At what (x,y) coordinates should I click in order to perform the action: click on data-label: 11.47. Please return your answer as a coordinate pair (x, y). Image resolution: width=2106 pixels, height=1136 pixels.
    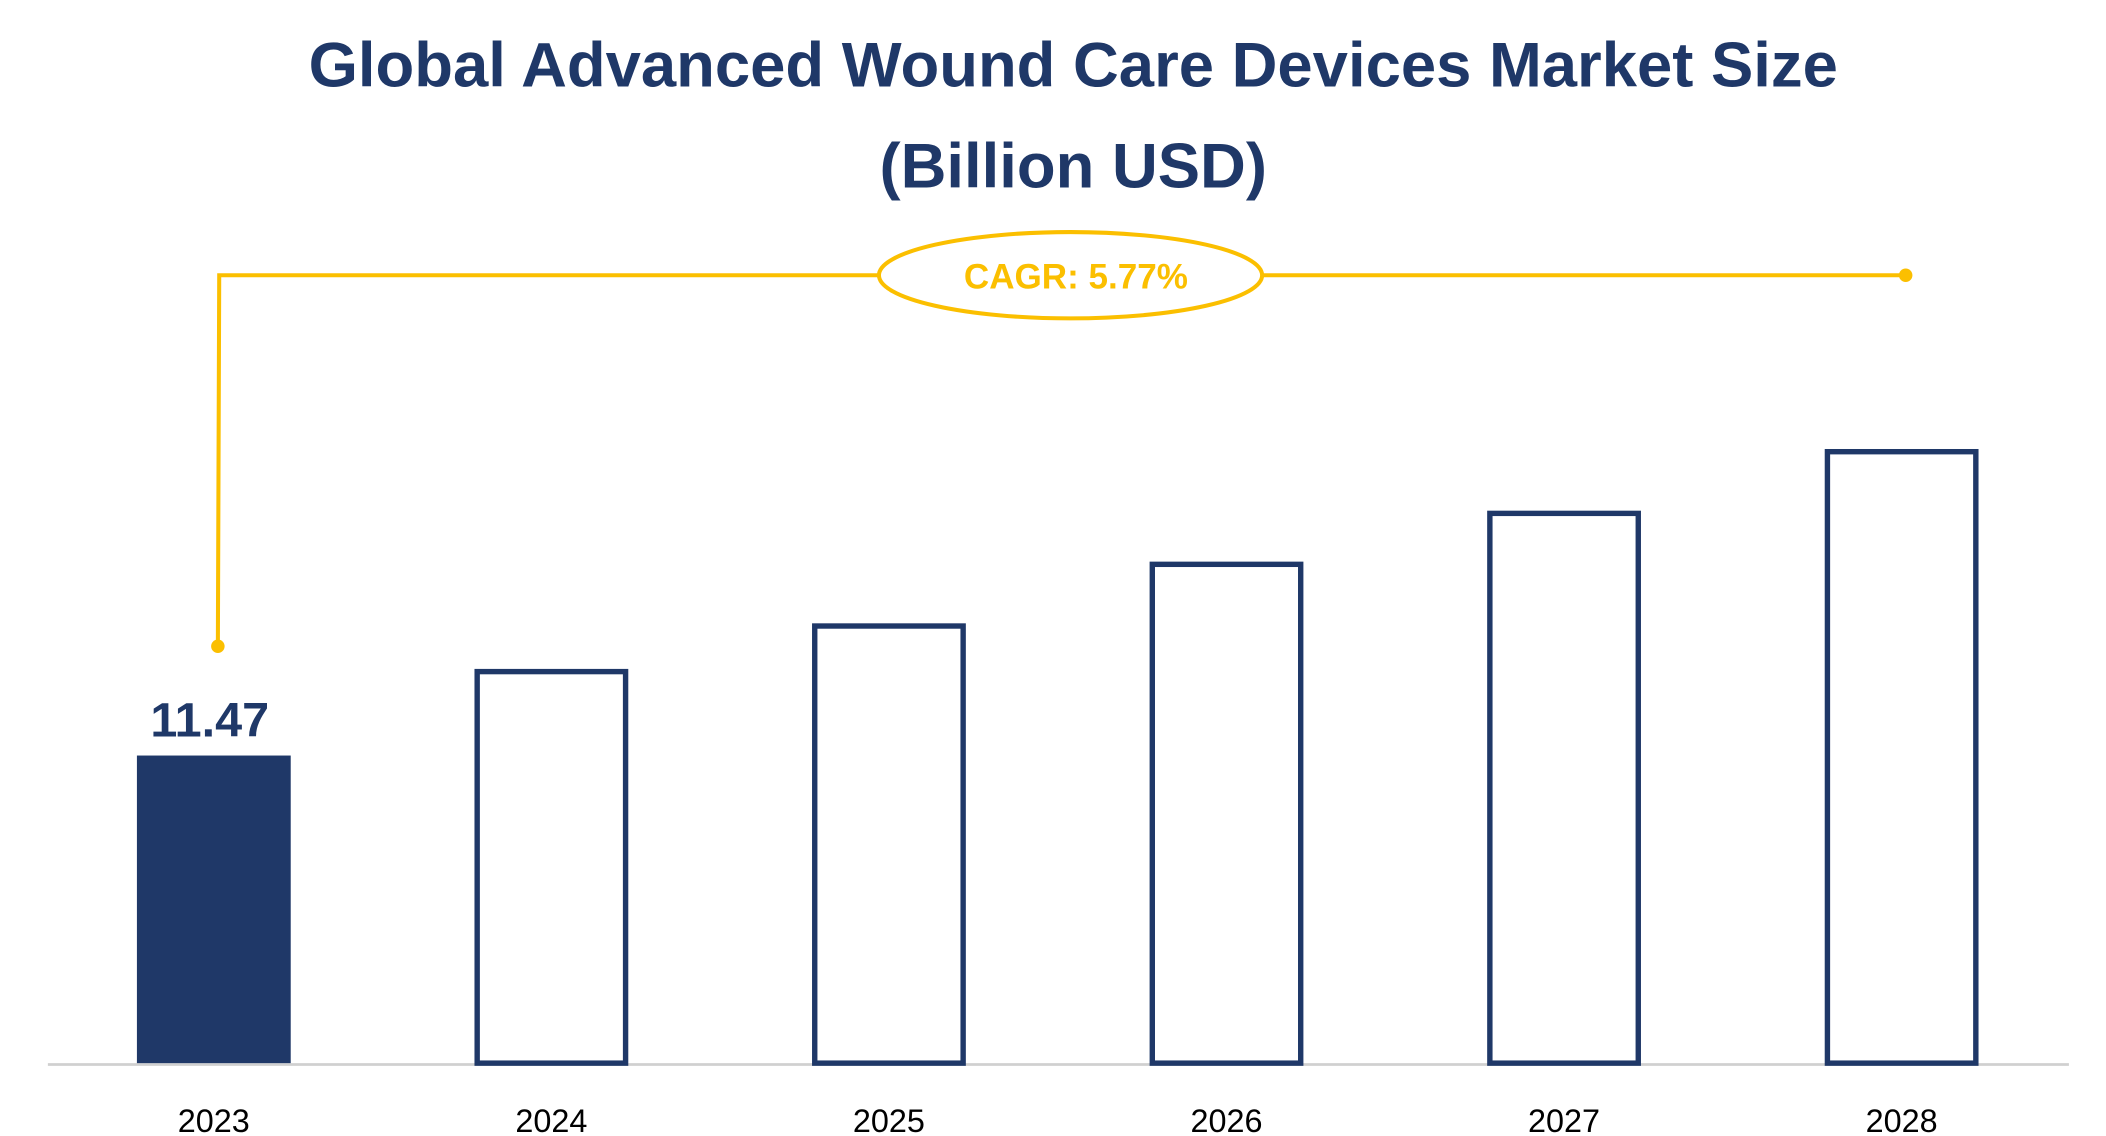
    Looking at the image, I should click on (209, 721).